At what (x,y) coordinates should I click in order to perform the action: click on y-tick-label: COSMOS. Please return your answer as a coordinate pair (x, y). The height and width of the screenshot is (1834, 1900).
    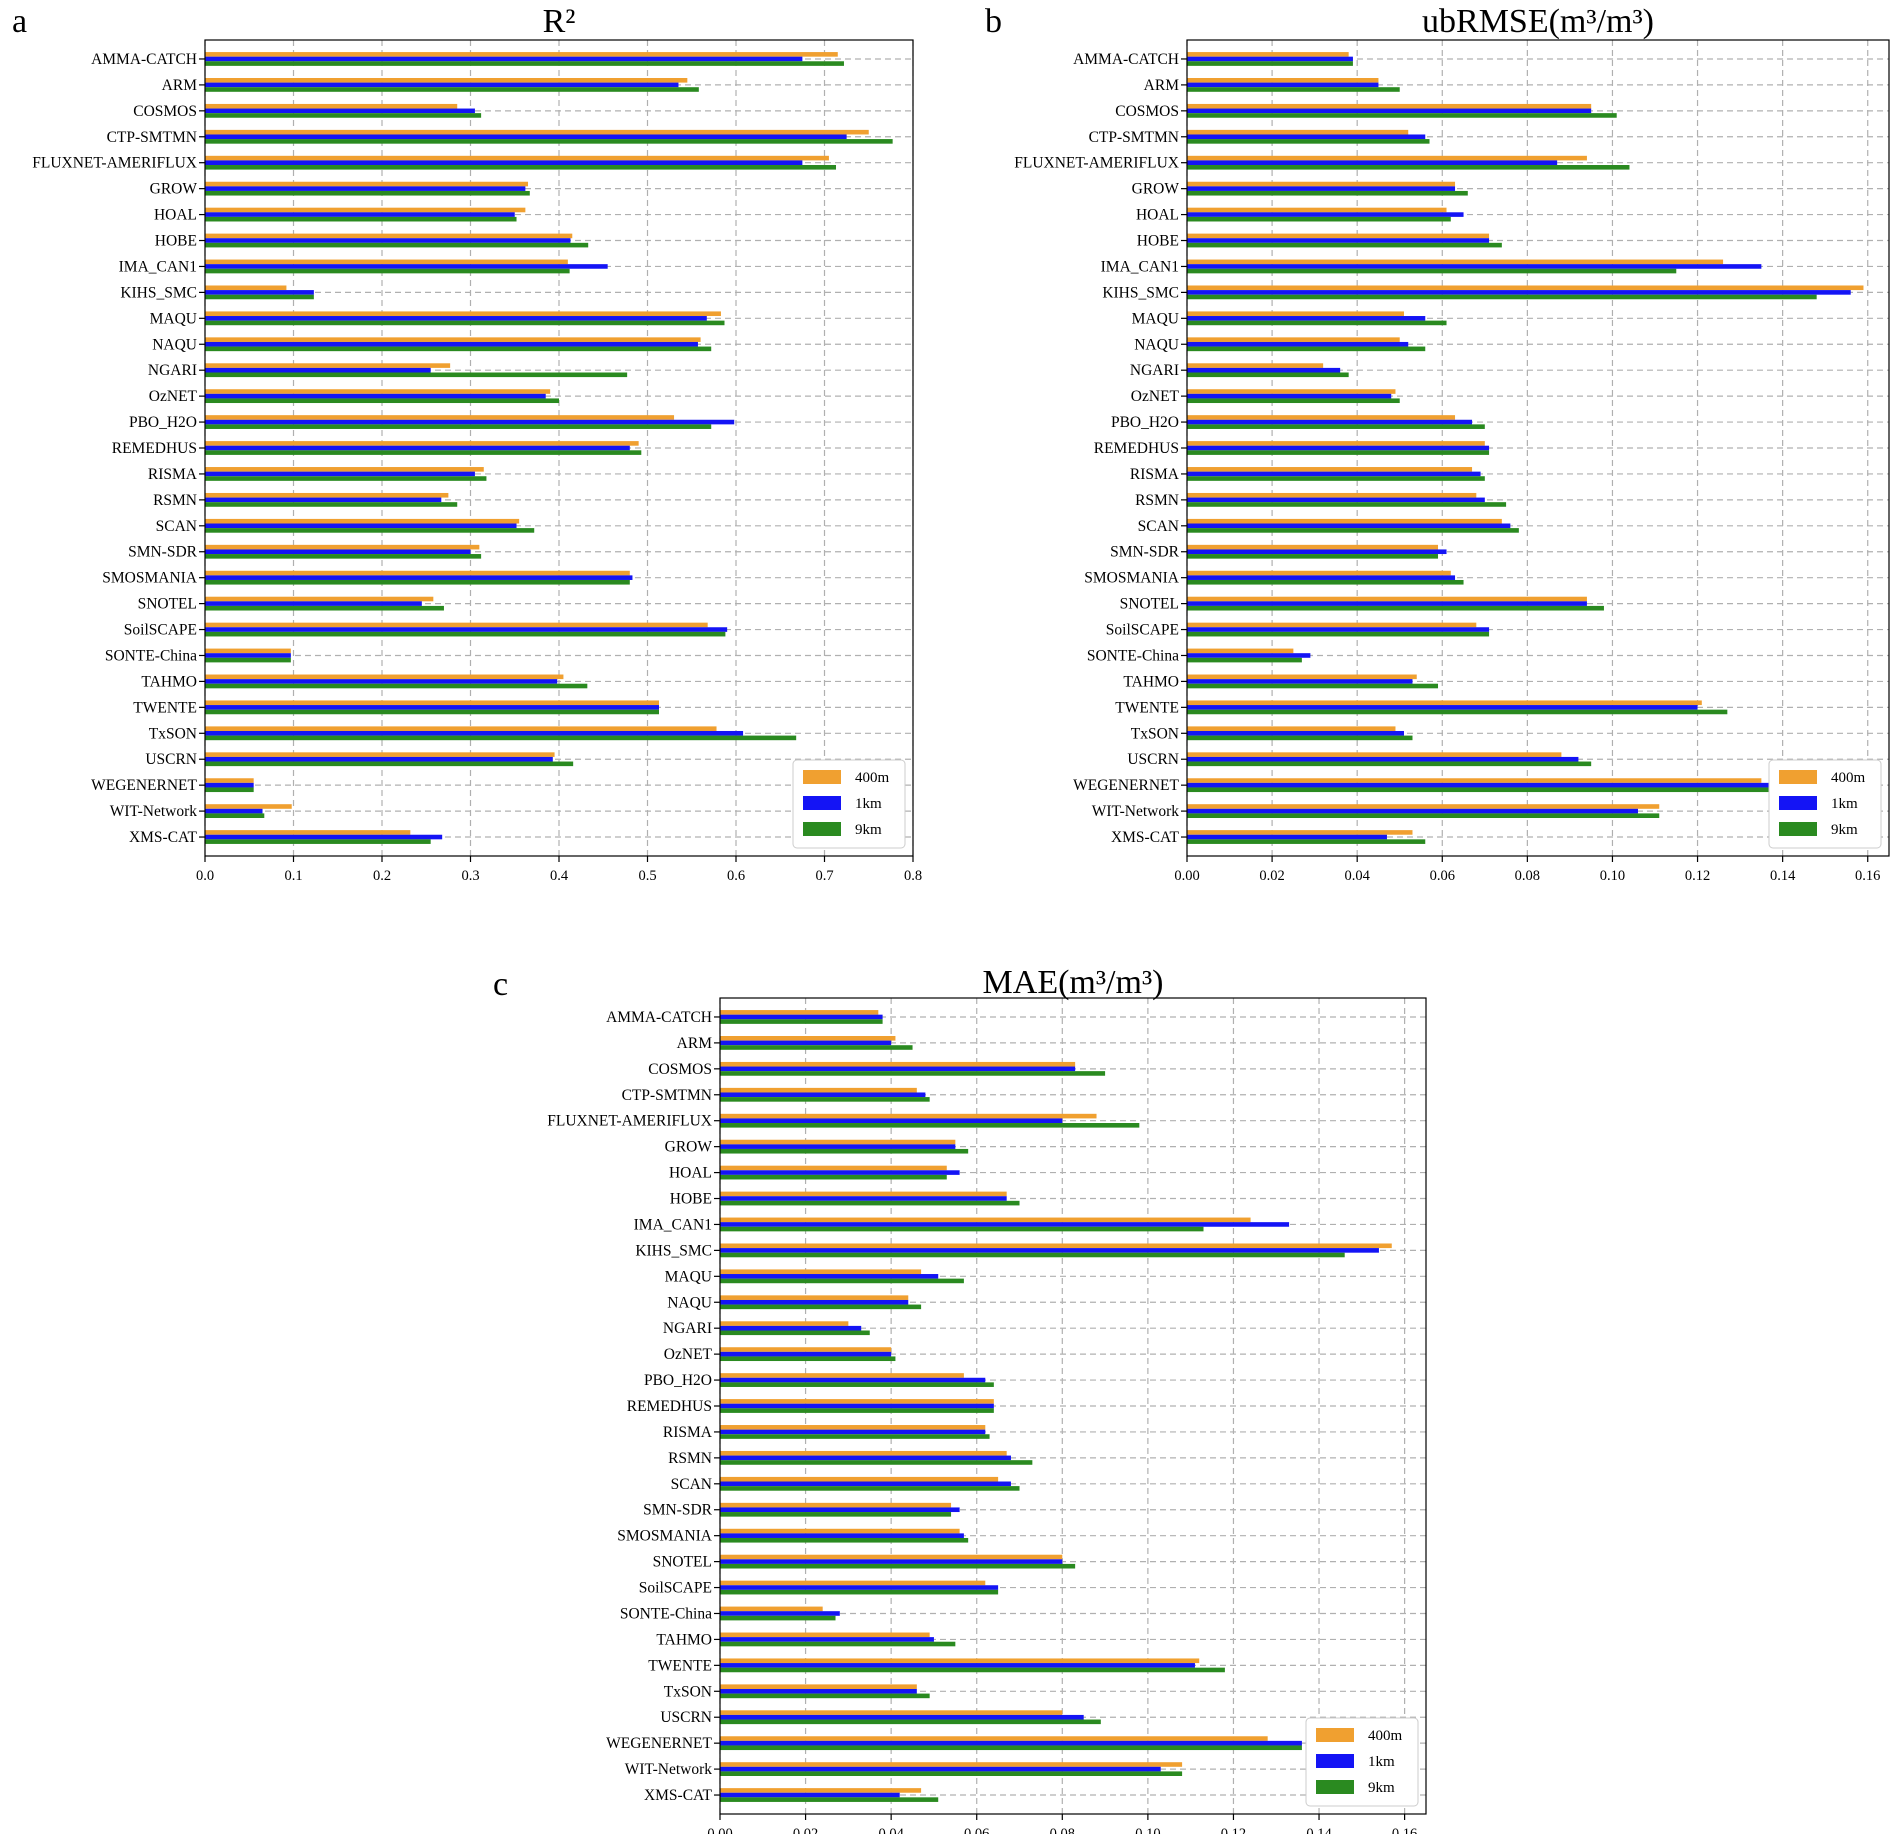
    Looking at the image, I should click on (1147, 111).